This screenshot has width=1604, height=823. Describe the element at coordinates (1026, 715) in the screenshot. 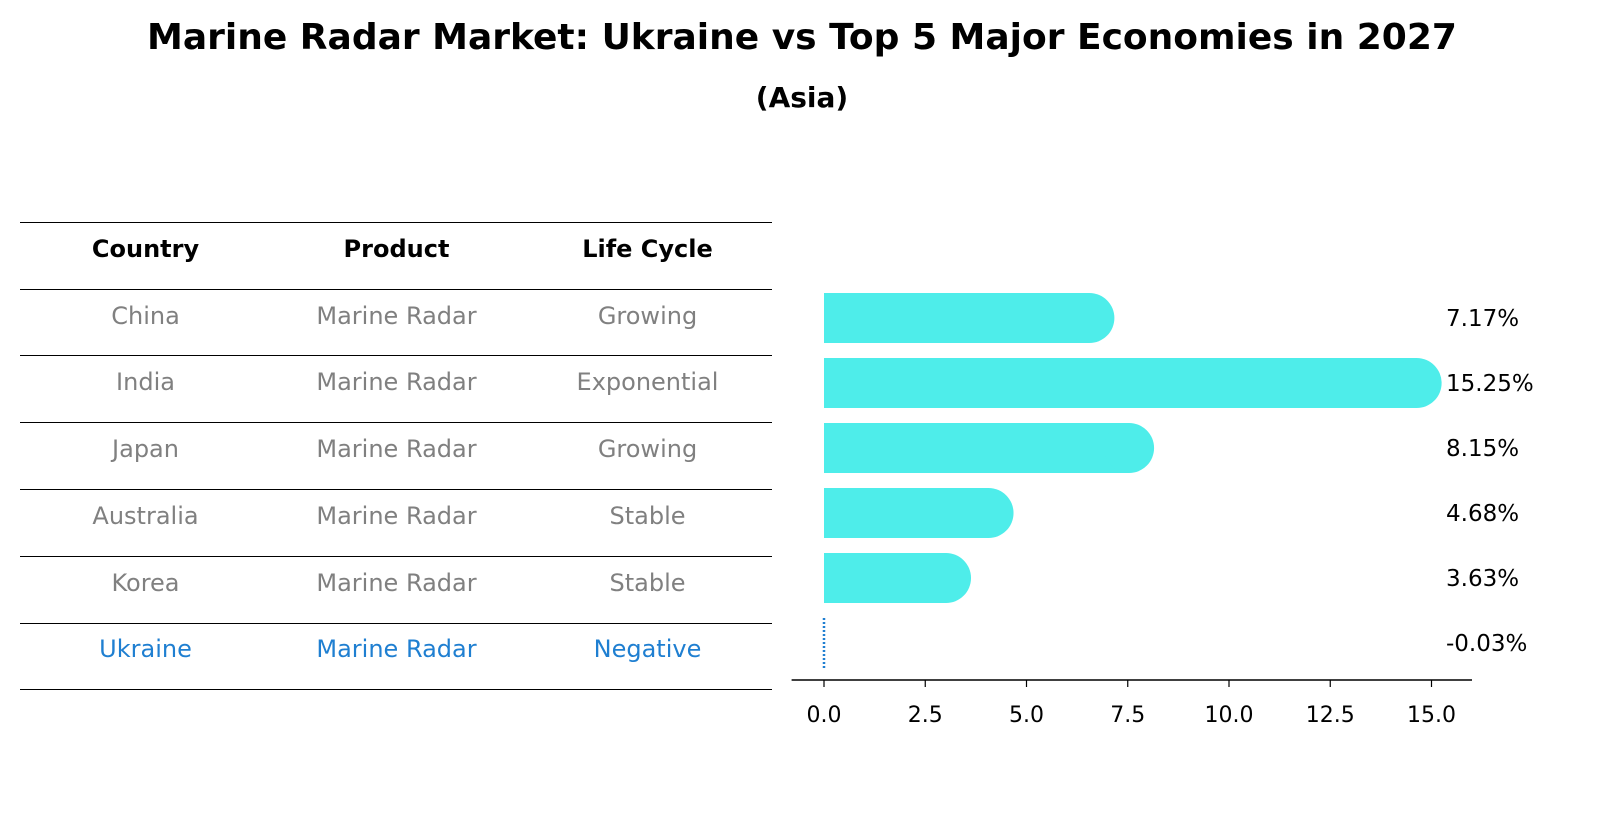

I see `x-tick-label: 5.0` at that location.